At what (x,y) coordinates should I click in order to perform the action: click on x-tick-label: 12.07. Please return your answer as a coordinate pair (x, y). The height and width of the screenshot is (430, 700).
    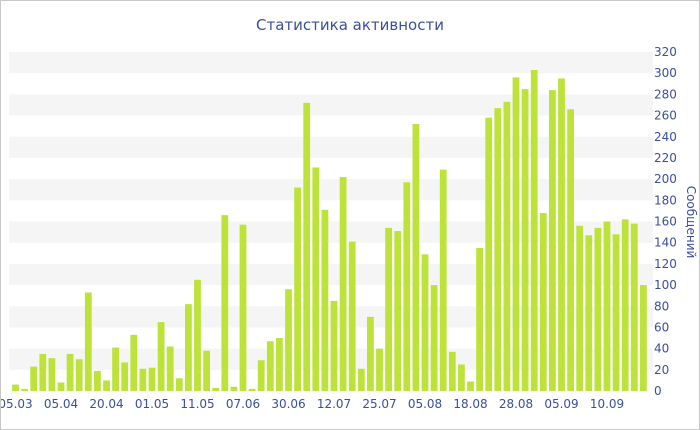
    Looking at the image, I should click on (334, 404).